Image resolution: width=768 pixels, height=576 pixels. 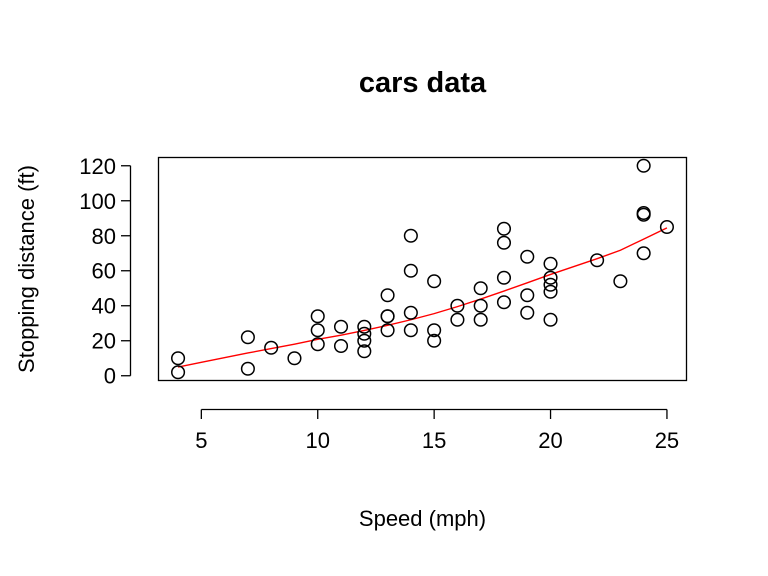 What do you see at coordinates (201, 440) in the screenshot?
I see `x-tick-label: 5` at bounding box center [201, 440].